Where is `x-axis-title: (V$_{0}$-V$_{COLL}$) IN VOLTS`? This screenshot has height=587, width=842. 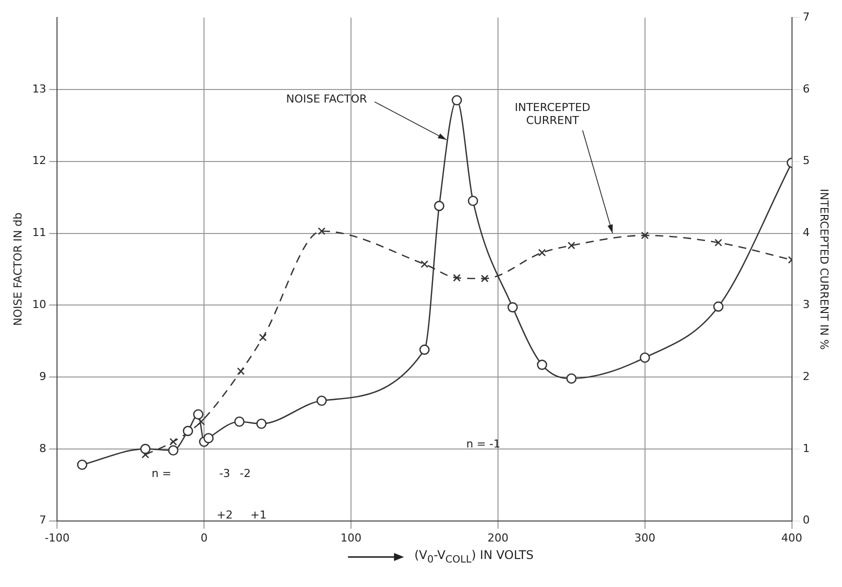
x-axis-title: (V$_{0}$-V$_{COLL}$) IN VOLTS is located at coordinates (474, 557).